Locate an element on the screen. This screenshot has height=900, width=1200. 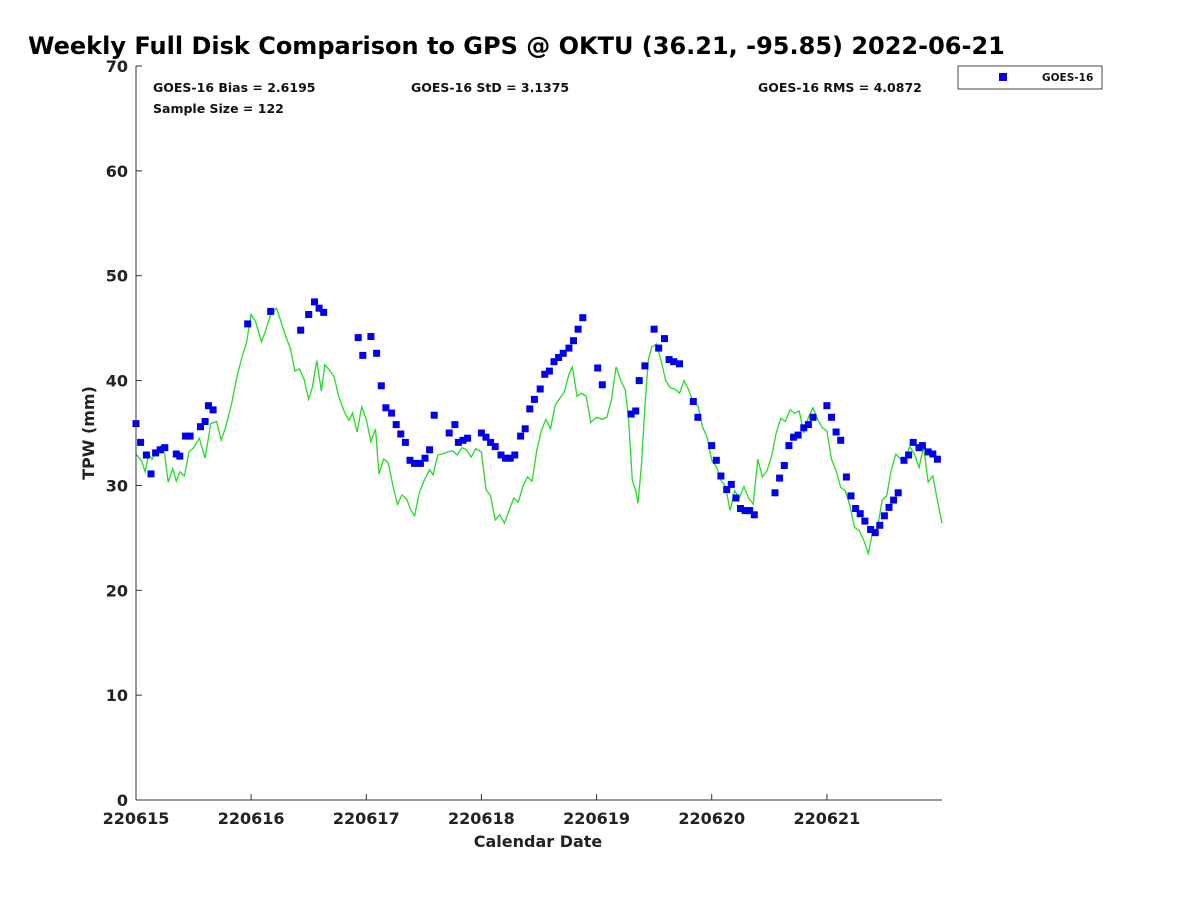
x-axis-label: Calendar Date is located at coordinates (538, 841).